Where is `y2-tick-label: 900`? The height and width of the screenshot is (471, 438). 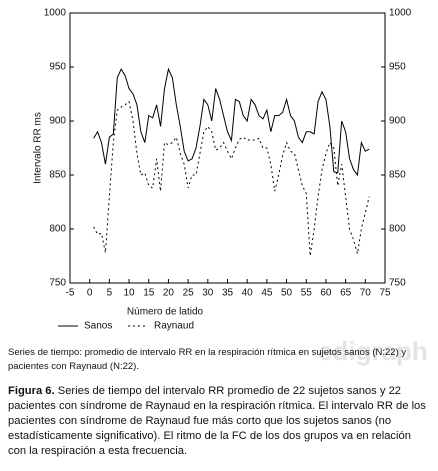 y2-tick-label: 900 is located at coordinates (397, 121).